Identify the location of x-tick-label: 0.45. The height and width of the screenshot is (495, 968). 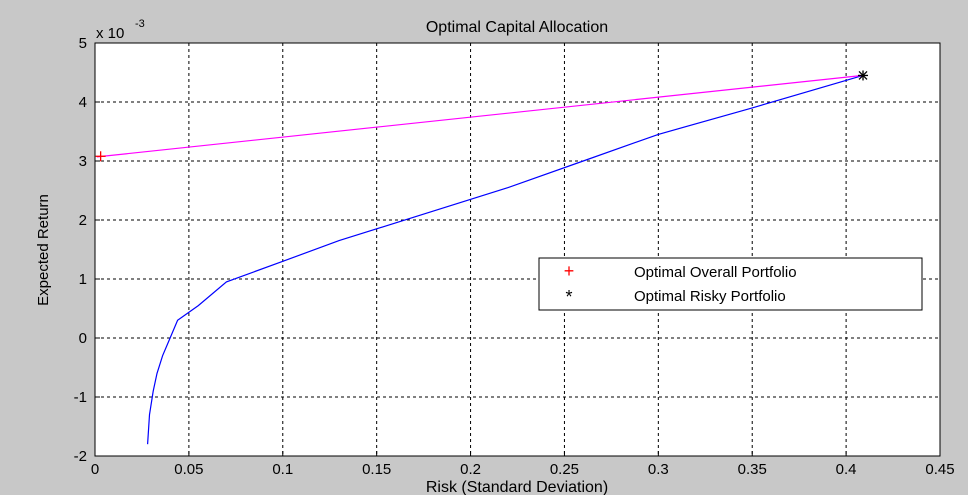
(939, 469).